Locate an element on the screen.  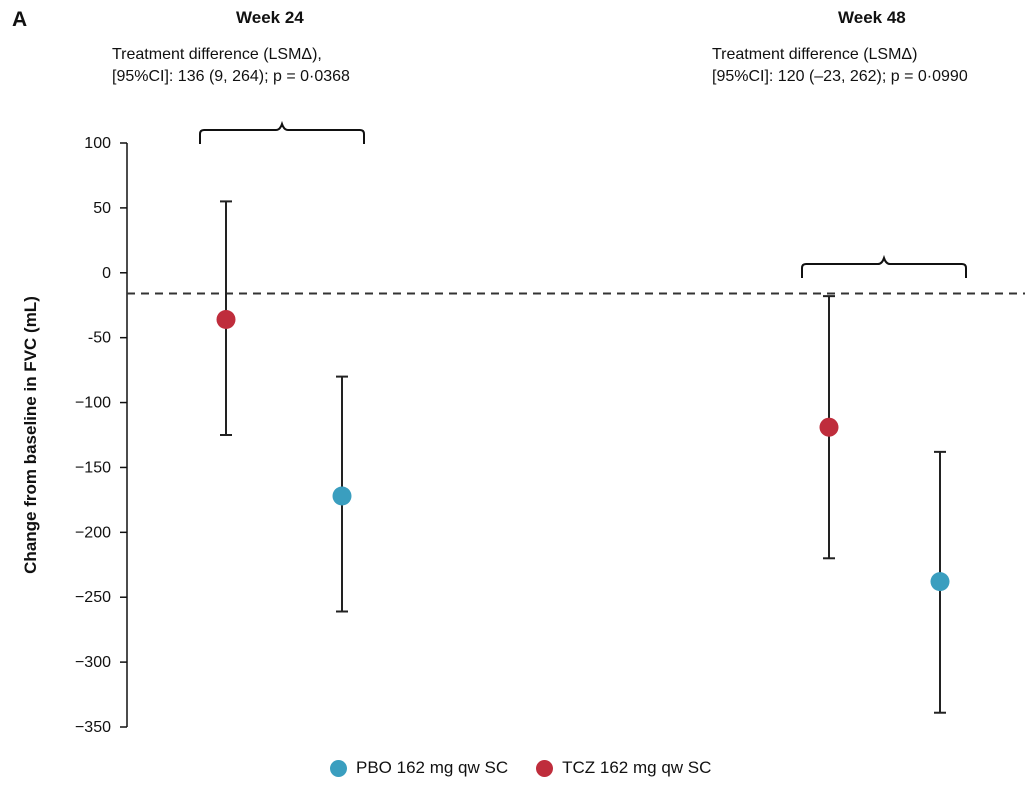
y-tick-label: −350 is located at coordinates (93, 727).